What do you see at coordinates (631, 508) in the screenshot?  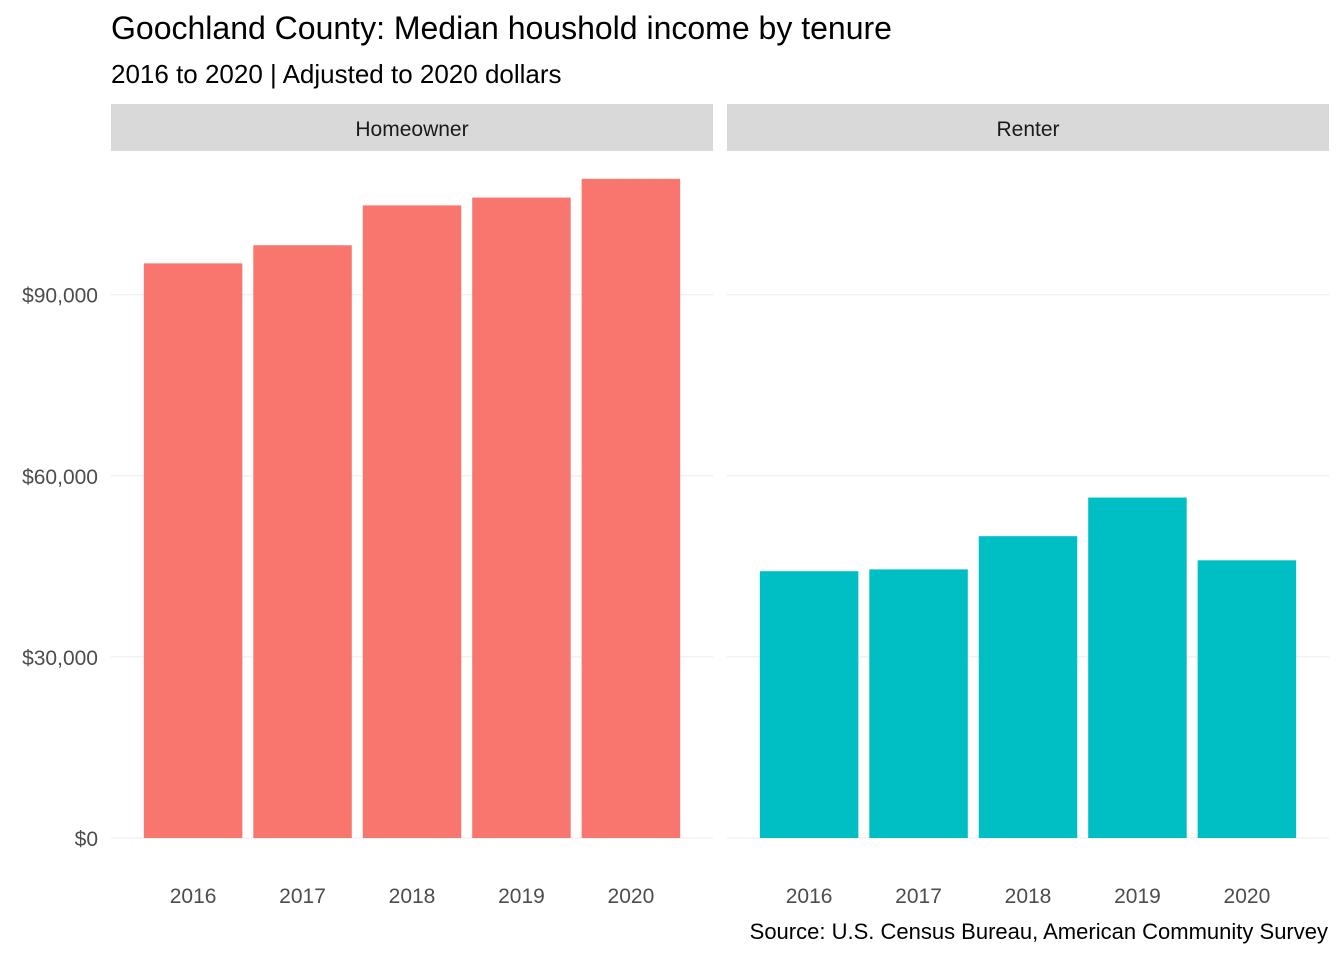 I see `bar-homeowner-2020` at bounding box center [631, 508].